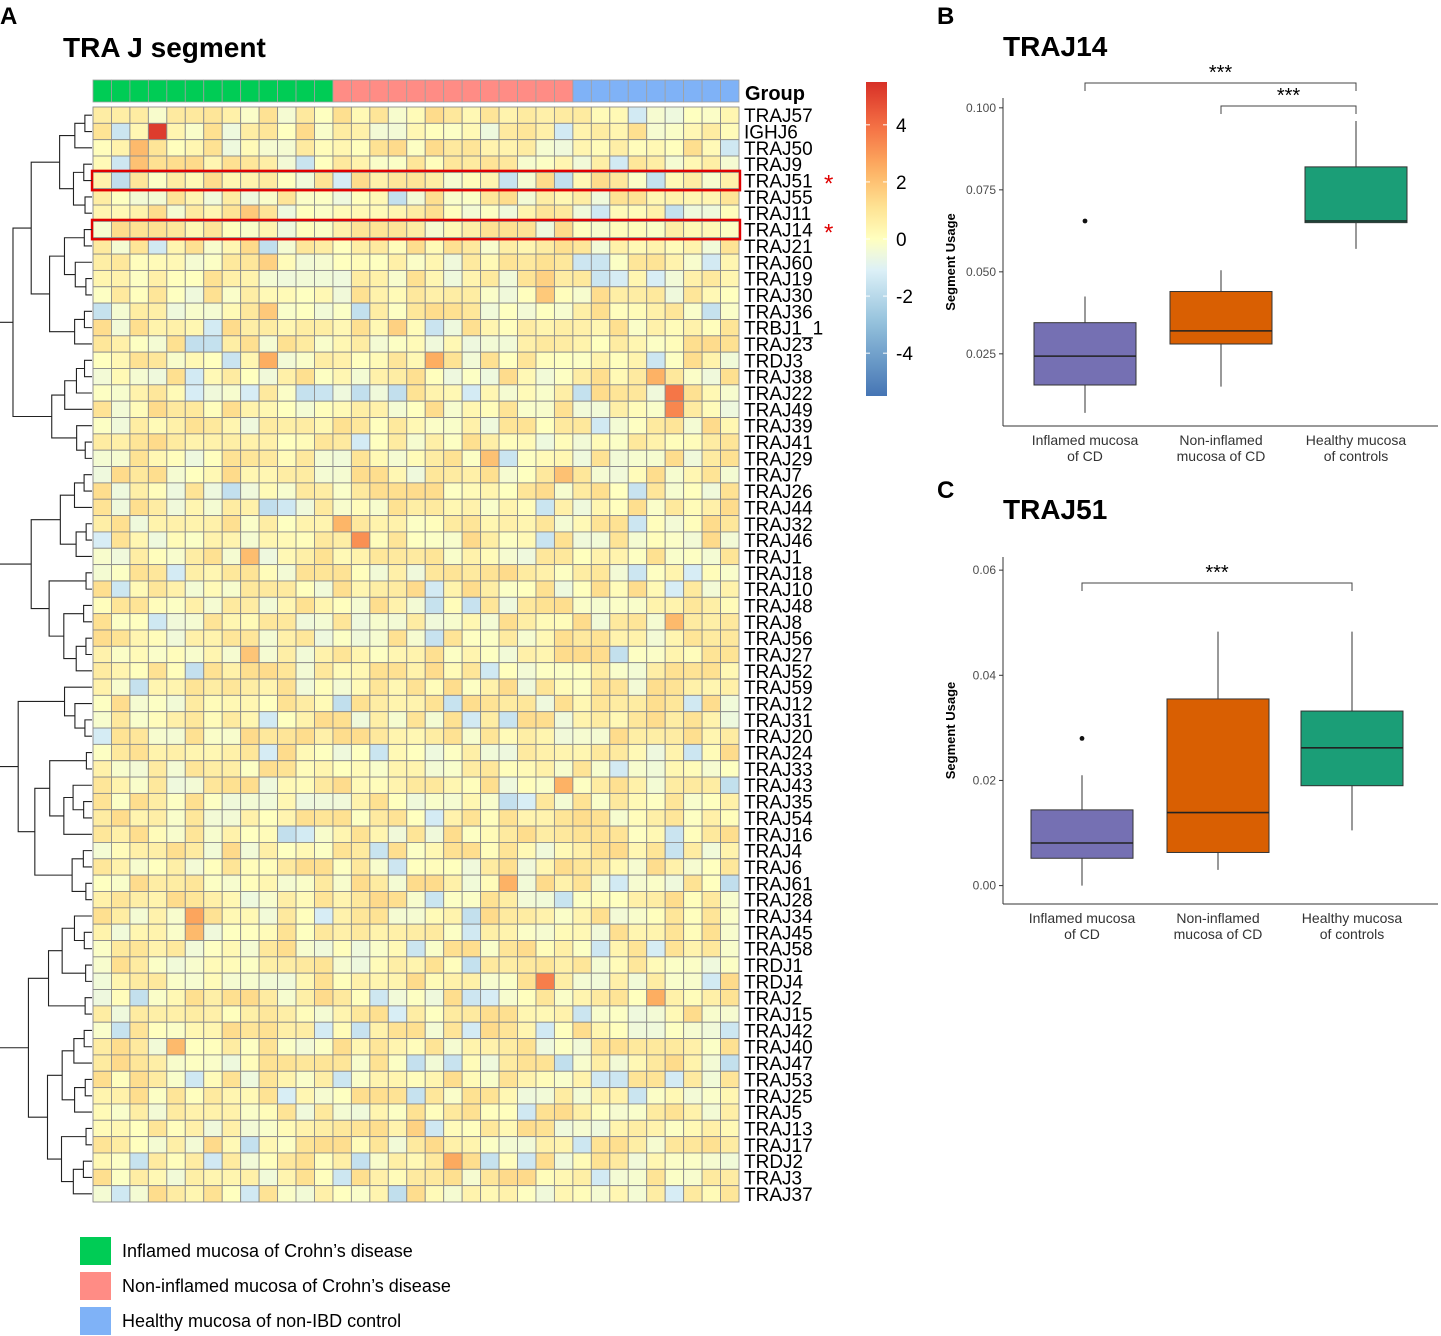 The image size is (1441, 1336). I want to click on group-annotation-cell, so click(102, 91).